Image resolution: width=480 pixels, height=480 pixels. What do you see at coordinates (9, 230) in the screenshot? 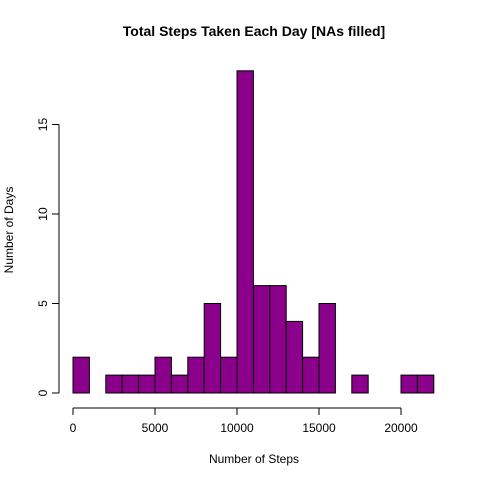
I see `y-axis-label: Number of Days` at bounding box center [9, 230].